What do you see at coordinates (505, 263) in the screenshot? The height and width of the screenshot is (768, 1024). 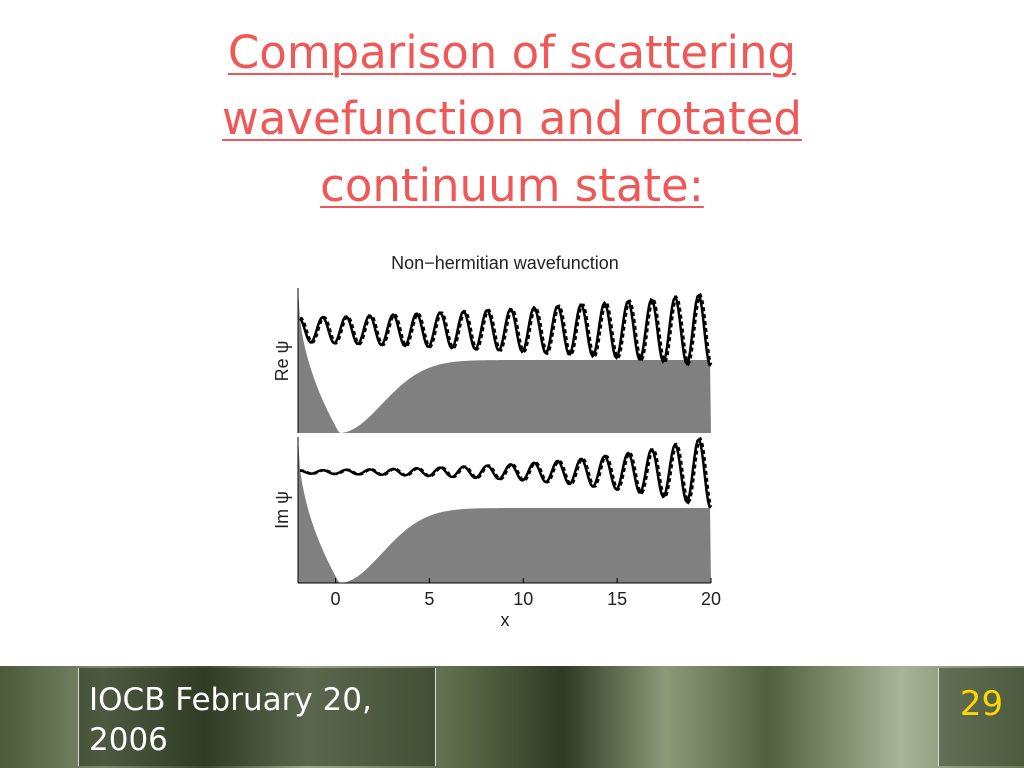 I see `figure-title: Non−hermitian wavefunction` at bounding box center [505, 263].